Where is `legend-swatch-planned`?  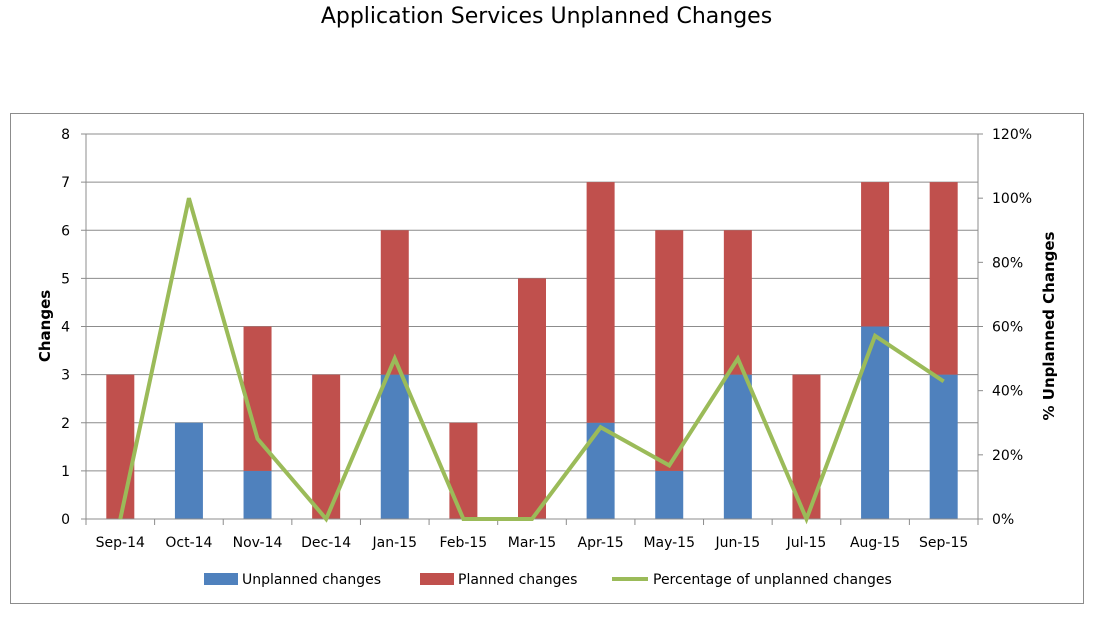 legend-swatch-planned is located at coordinates (437, 579).